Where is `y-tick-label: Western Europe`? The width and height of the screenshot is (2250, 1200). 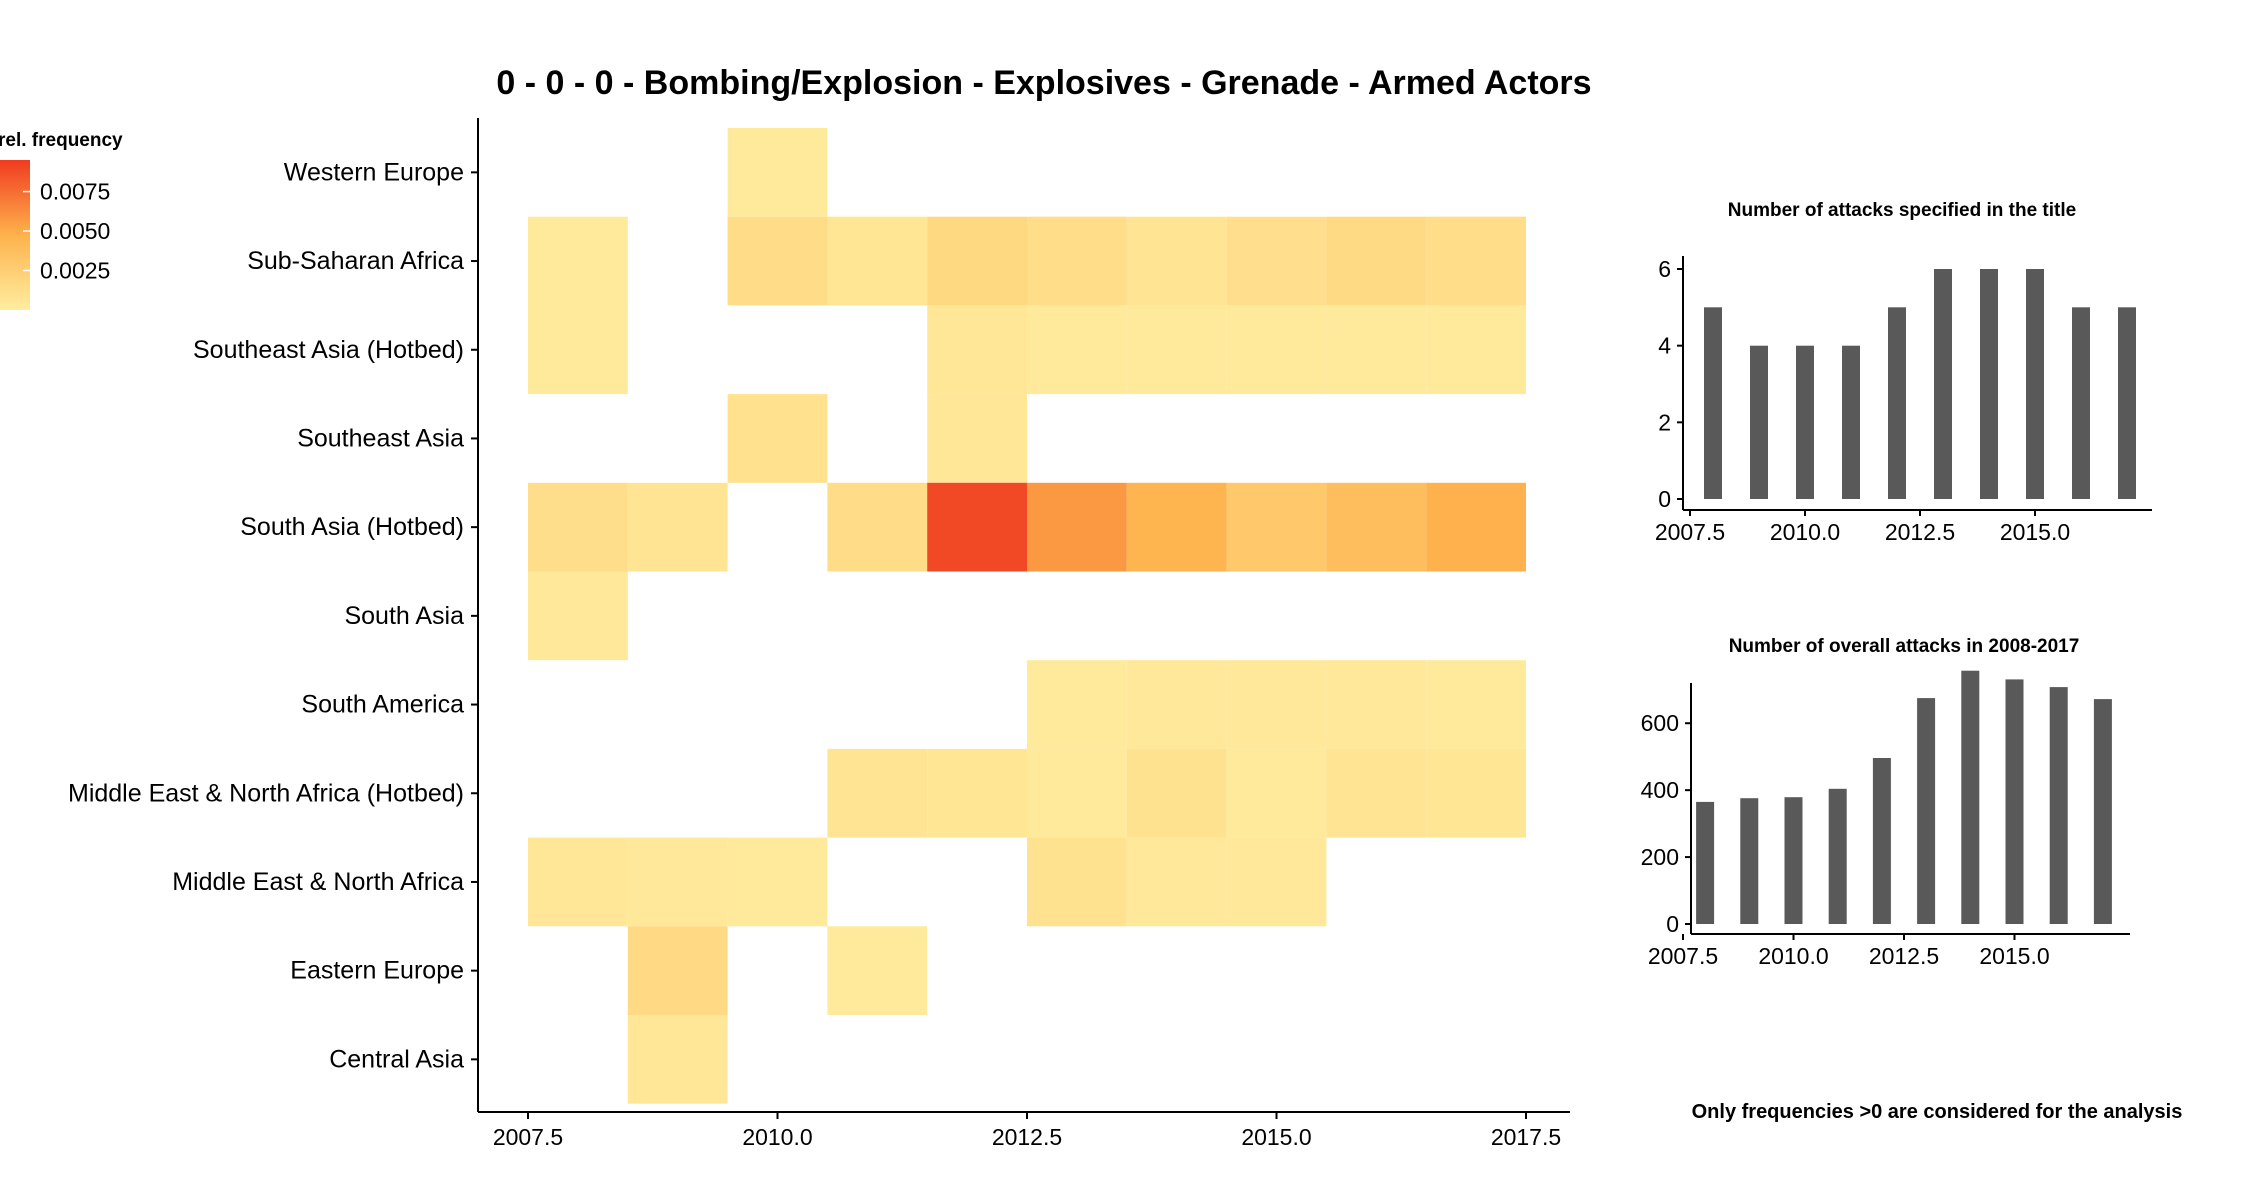
y-tick-label: Western Europe is located at coordinates (374, 172).